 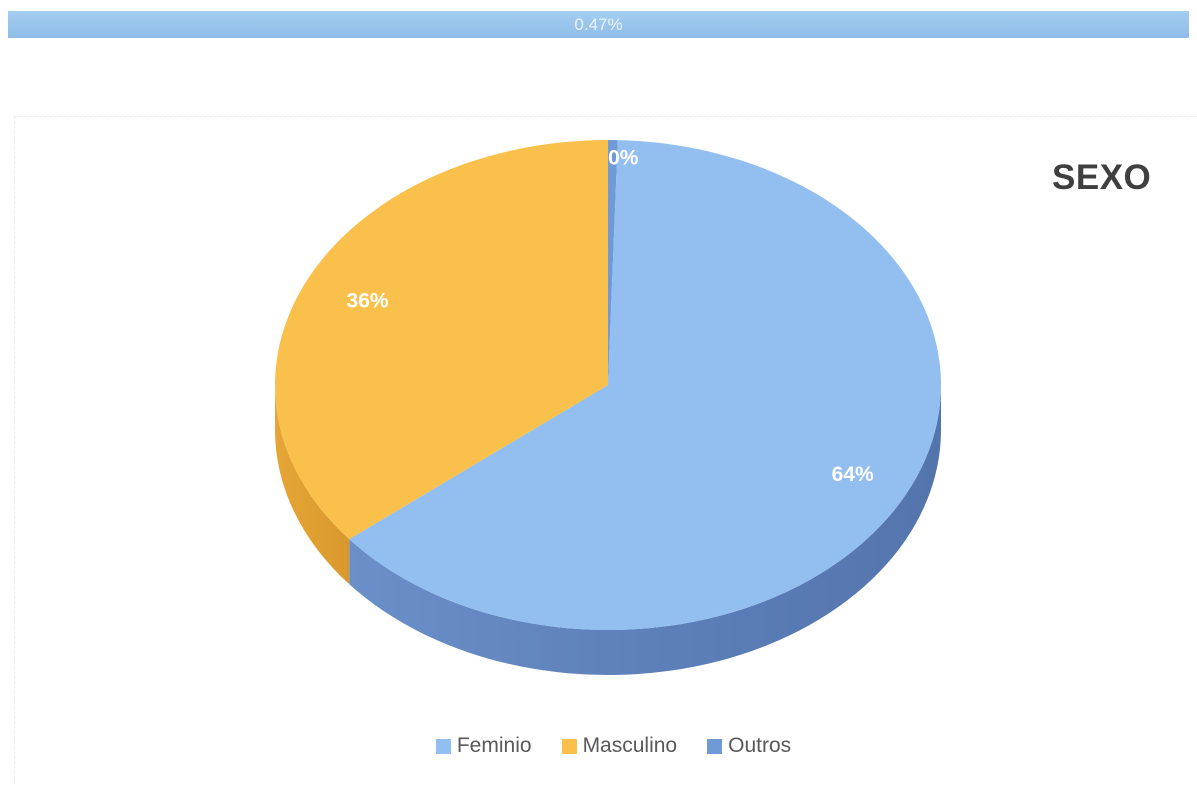 What do you see at coordinates (613, 262) in the screenshot?
I see `pie-slice-outros` at bounding box center [613, 262].